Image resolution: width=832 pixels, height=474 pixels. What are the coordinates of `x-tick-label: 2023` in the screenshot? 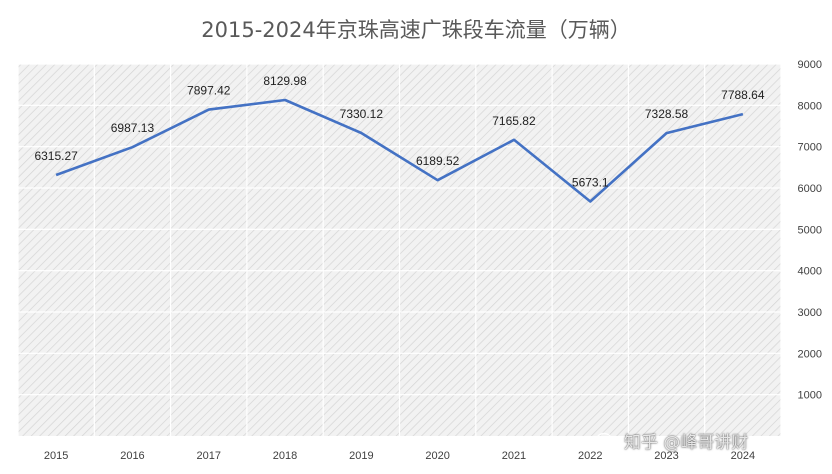 It's located at (666, 456).